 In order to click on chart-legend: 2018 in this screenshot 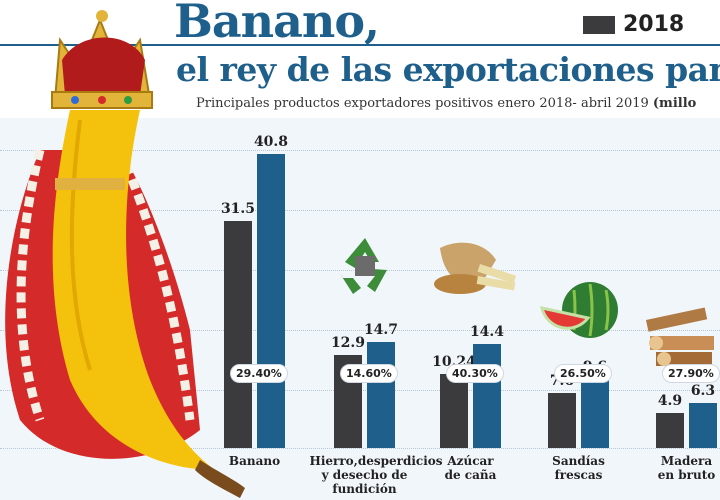, I will do `click(633, 24)`.